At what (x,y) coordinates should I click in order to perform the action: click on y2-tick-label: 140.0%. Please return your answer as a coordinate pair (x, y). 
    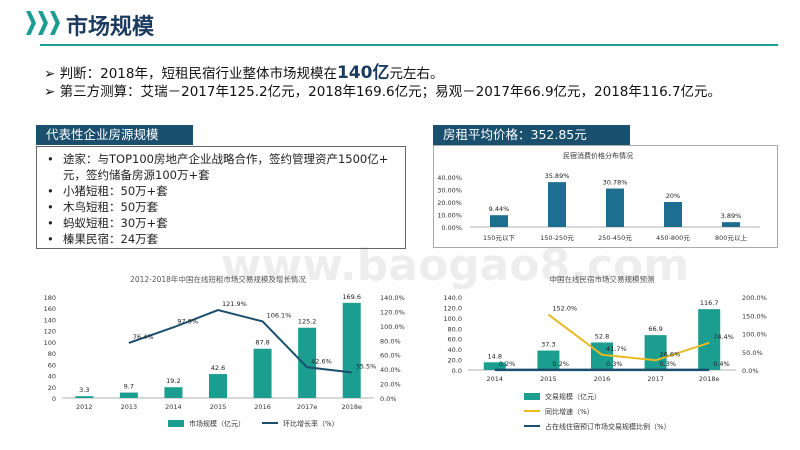
    Looking at the image, I should click on (392, 298).